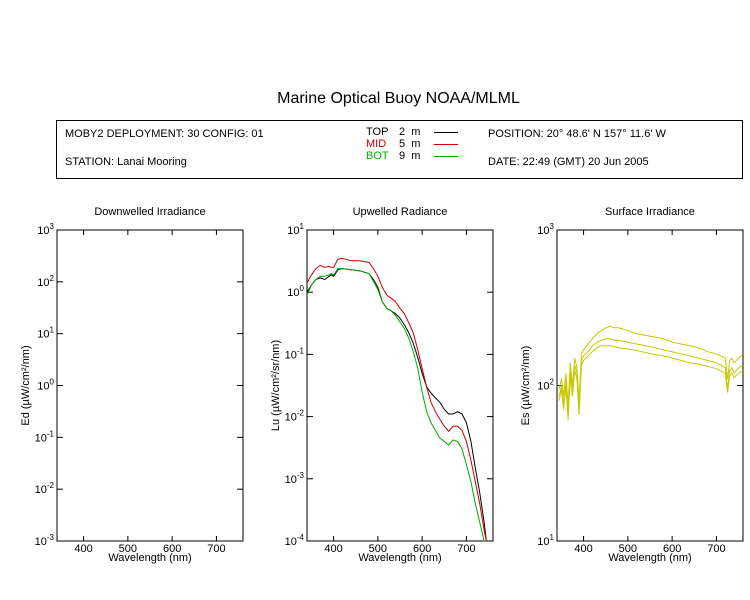 The height and width of the screenshot is (600, 750). I want to click on depth-value: 9, so click(402, 156).